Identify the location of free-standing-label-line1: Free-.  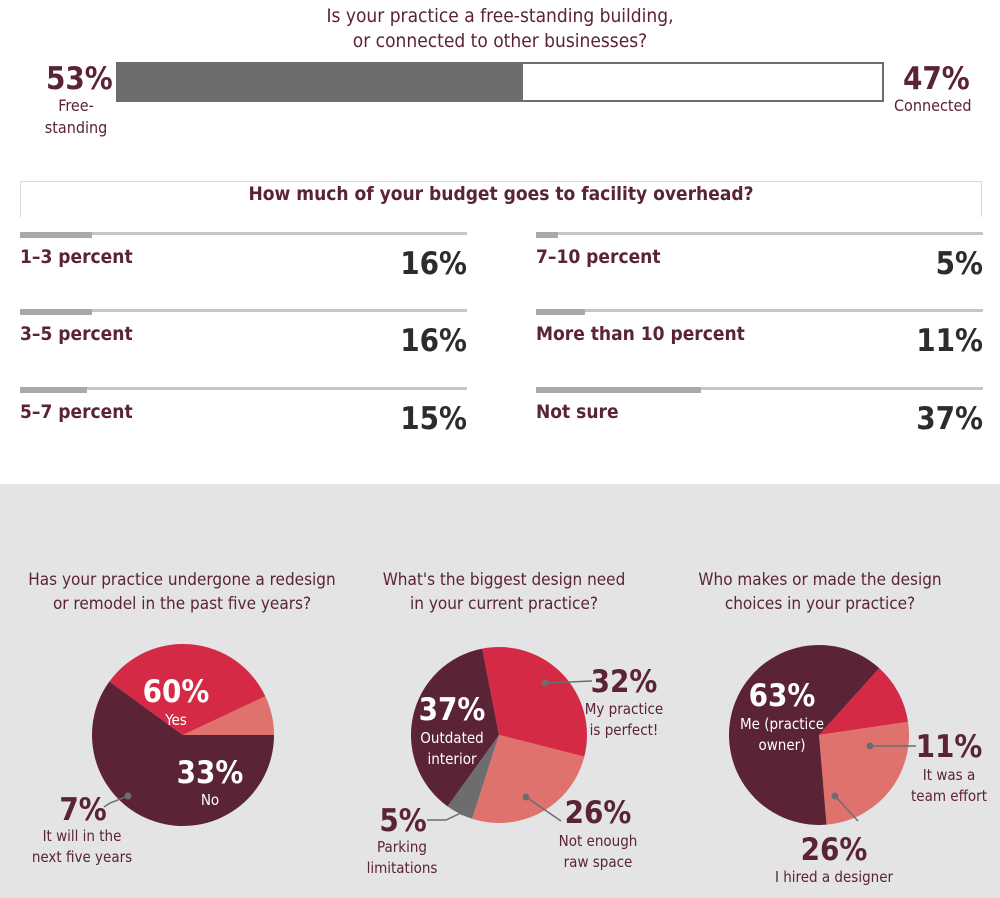
(76, 105).